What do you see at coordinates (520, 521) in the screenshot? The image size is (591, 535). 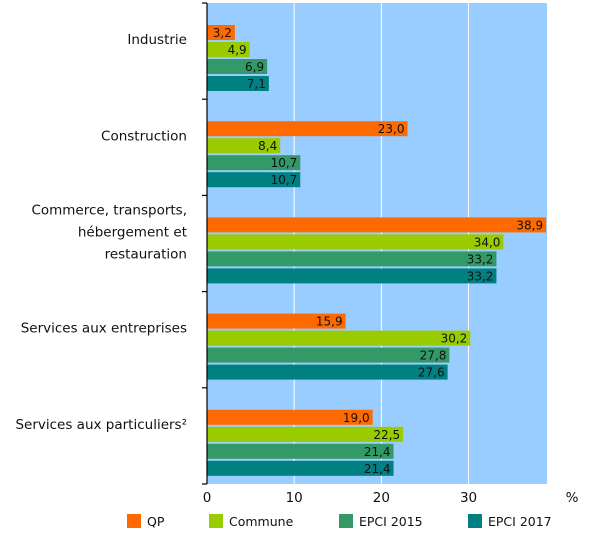 I see `legend-label-epci-2017: EPCI 2017` at bounding box center [520, 521].